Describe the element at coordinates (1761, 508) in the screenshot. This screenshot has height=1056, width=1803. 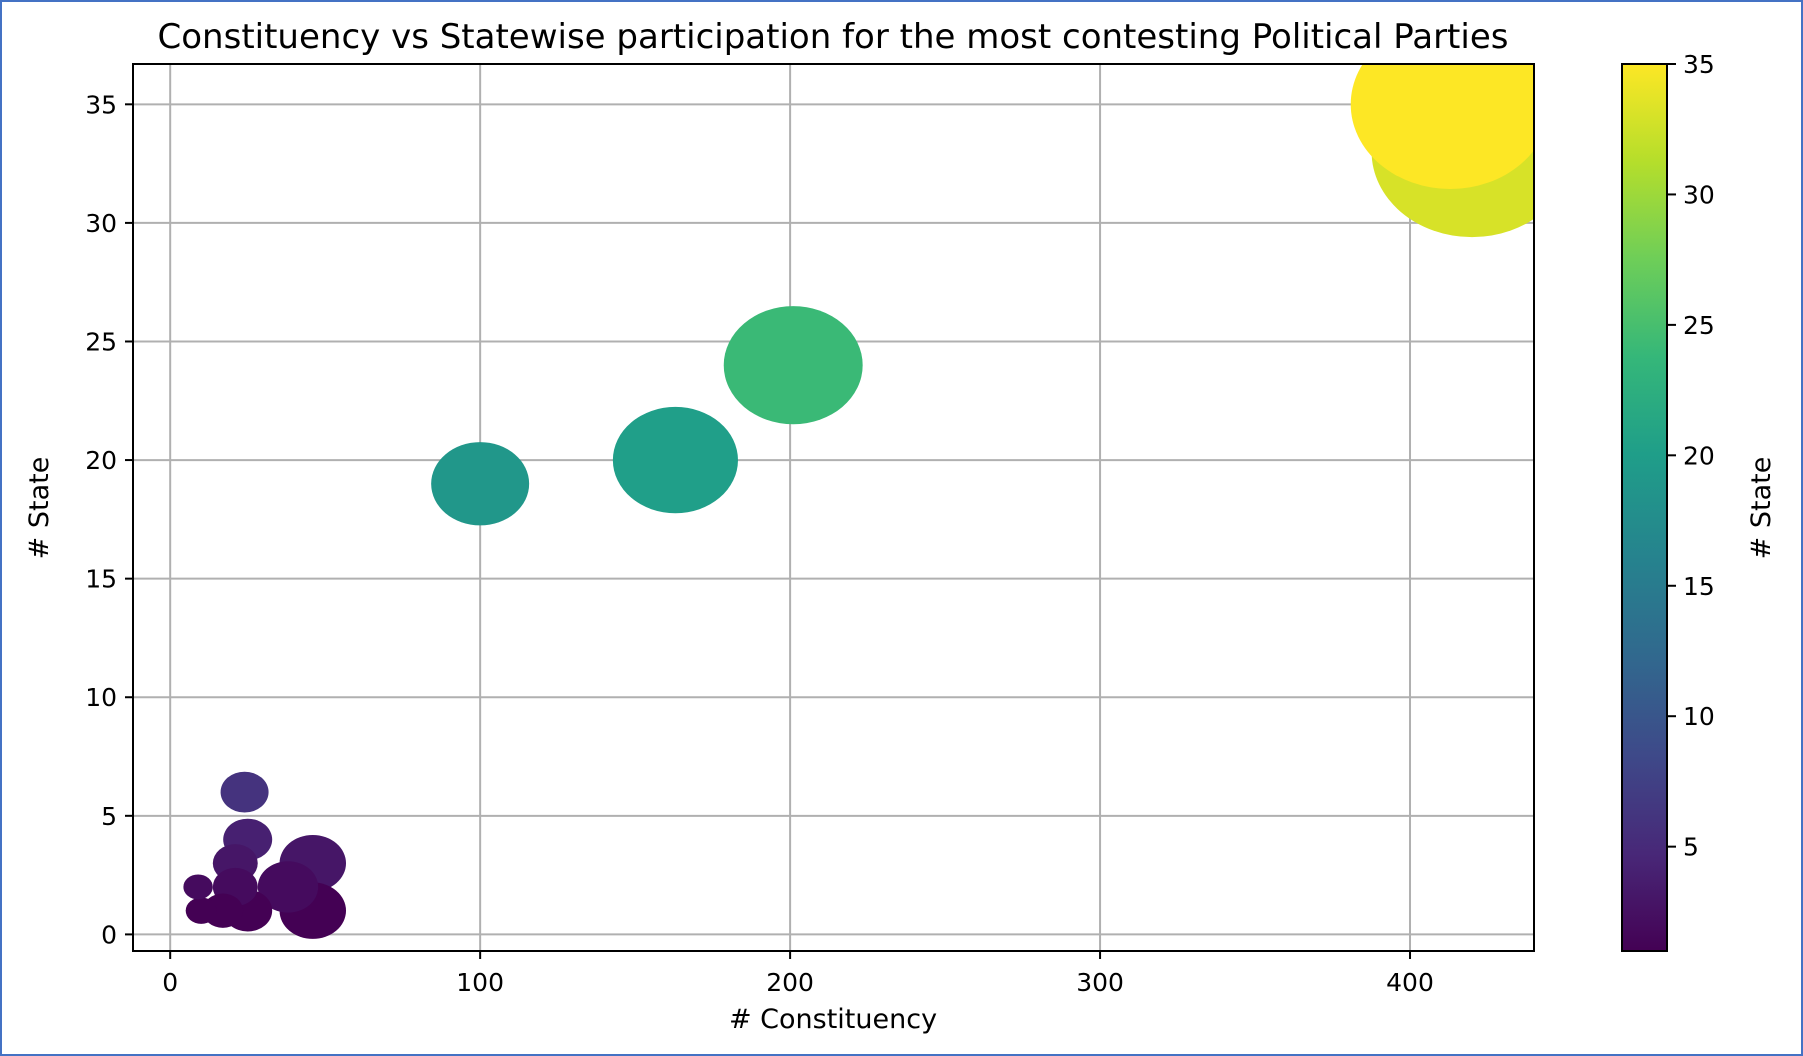
I see `colorbar-label: # State` at that location.